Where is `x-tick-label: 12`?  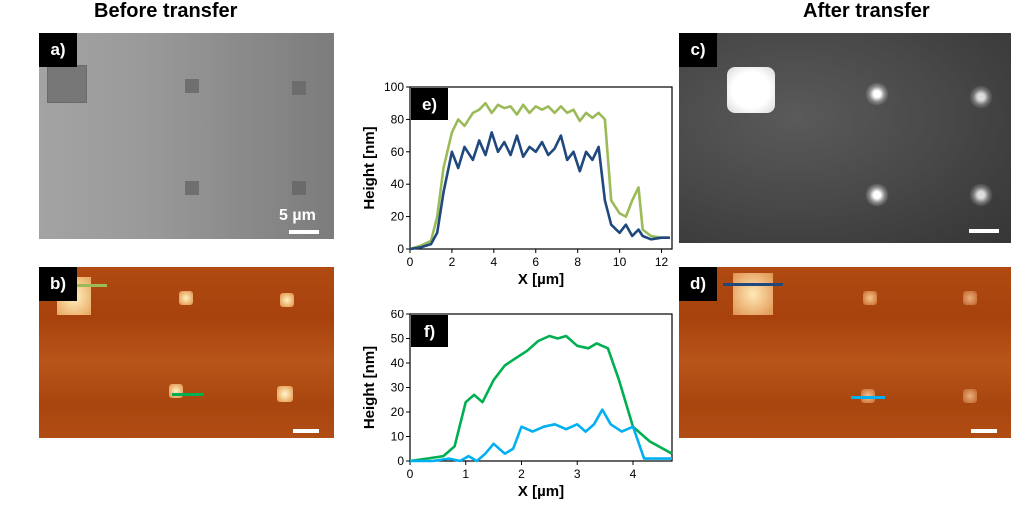
x-tick-label: 12 is located at coordinates (662, 262).